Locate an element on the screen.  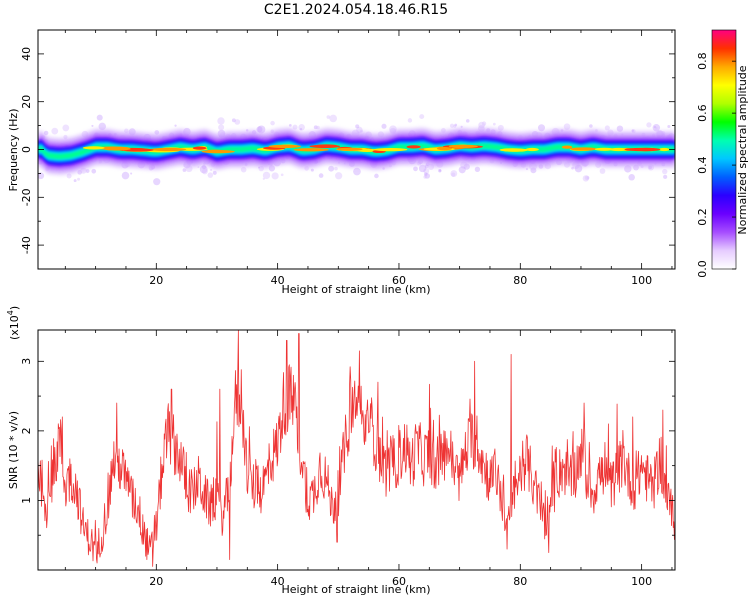
snr-y-tick-label: 2 is located at coordinates (26, 430).